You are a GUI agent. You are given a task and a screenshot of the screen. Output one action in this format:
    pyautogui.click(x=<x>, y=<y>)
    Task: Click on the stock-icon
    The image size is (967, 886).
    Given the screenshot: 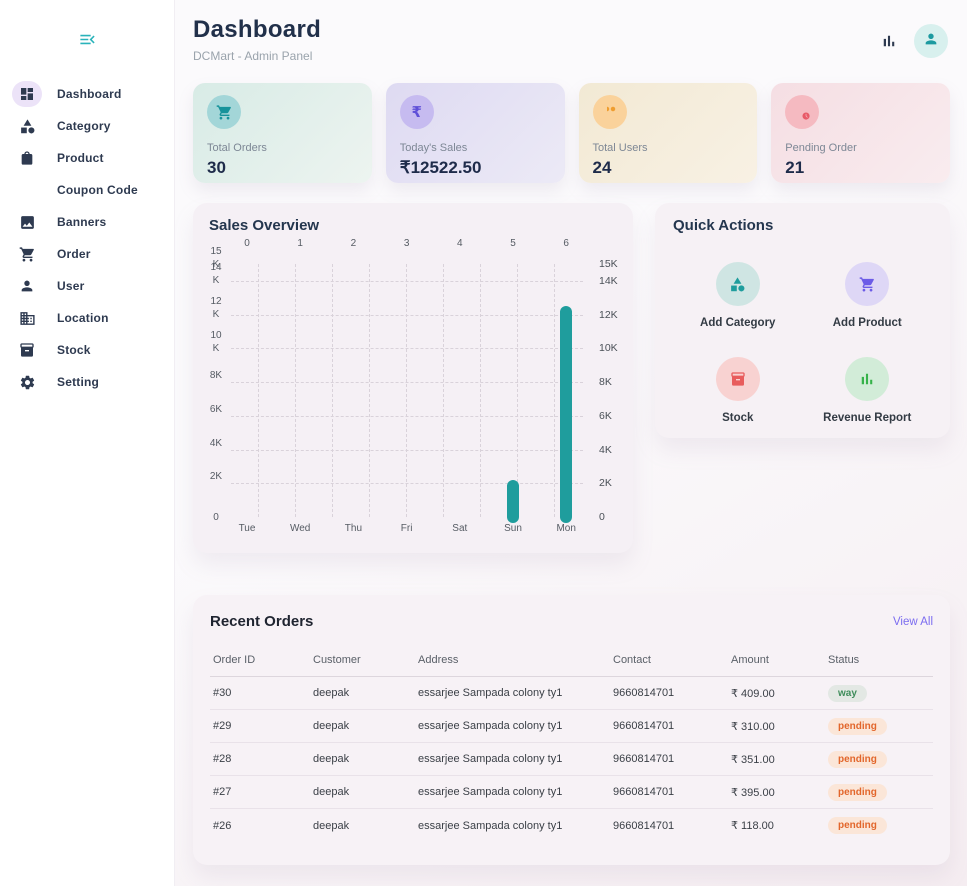 What is the action you would take?
    pyautogui.click(x=27, y=350)
    